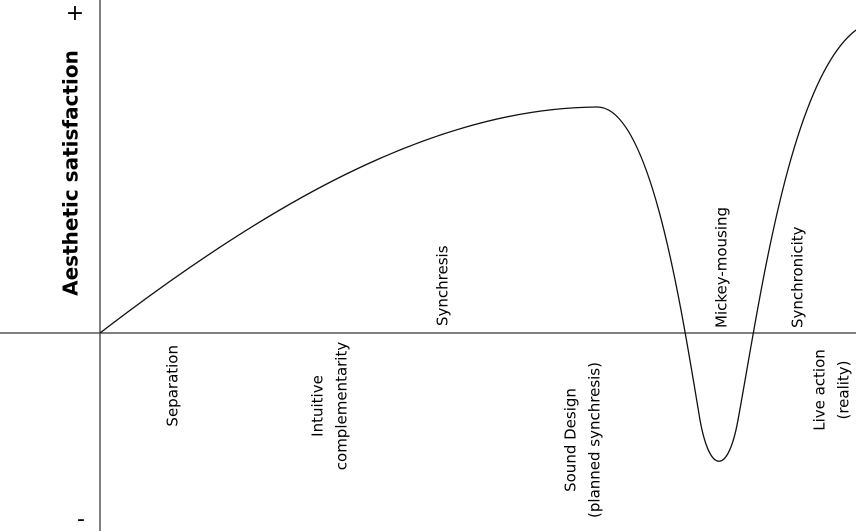  Describe the element at coordinates (71, 173) in the screenshot. I see `y-axis-label: Aesthetic satisfaction` at that location.